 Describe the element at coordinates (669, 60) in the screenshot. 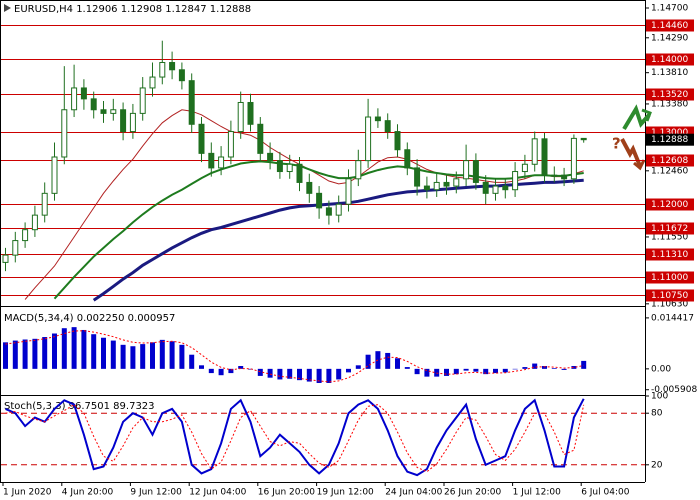

I see `level-label: 1.14000` at that location.